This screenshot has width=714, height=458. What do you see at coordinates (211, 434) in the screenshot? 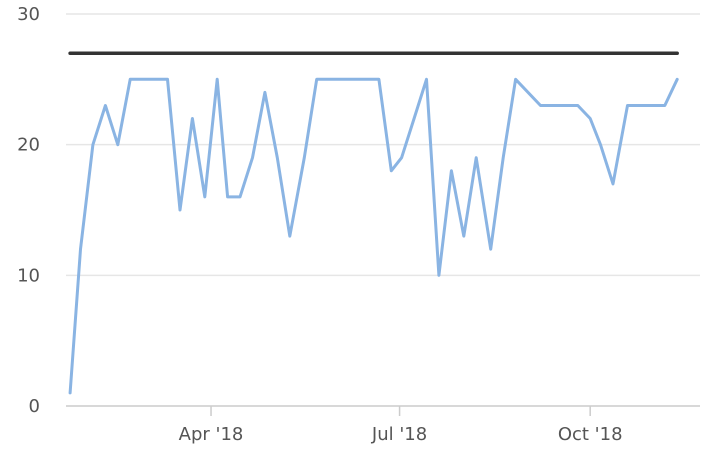
I see `x-tick-label: Apr '18` at bounding box center [211, 434].